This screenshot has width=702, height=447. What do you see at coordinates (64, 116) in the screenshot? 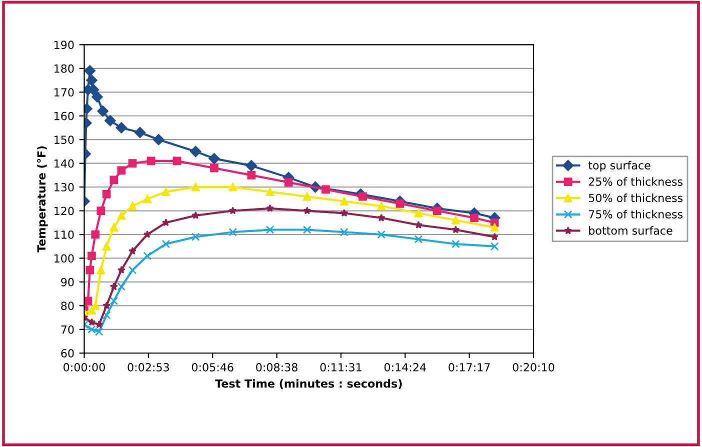
I see `y-tick-label: 160` at bounding box center [64, 116].